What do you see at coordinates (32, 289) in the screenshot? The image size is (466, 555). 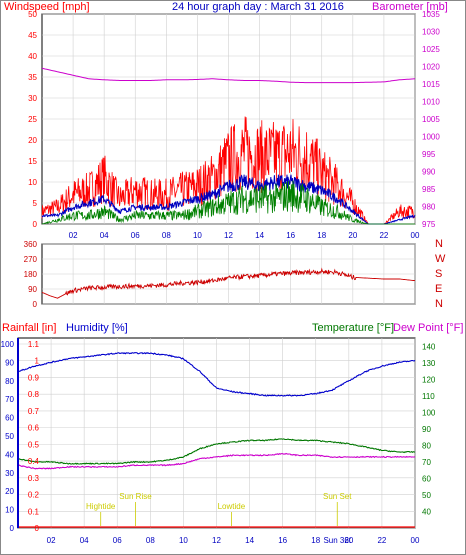 I see `direction-tick-label: 90` at bounding box center [32, 289].